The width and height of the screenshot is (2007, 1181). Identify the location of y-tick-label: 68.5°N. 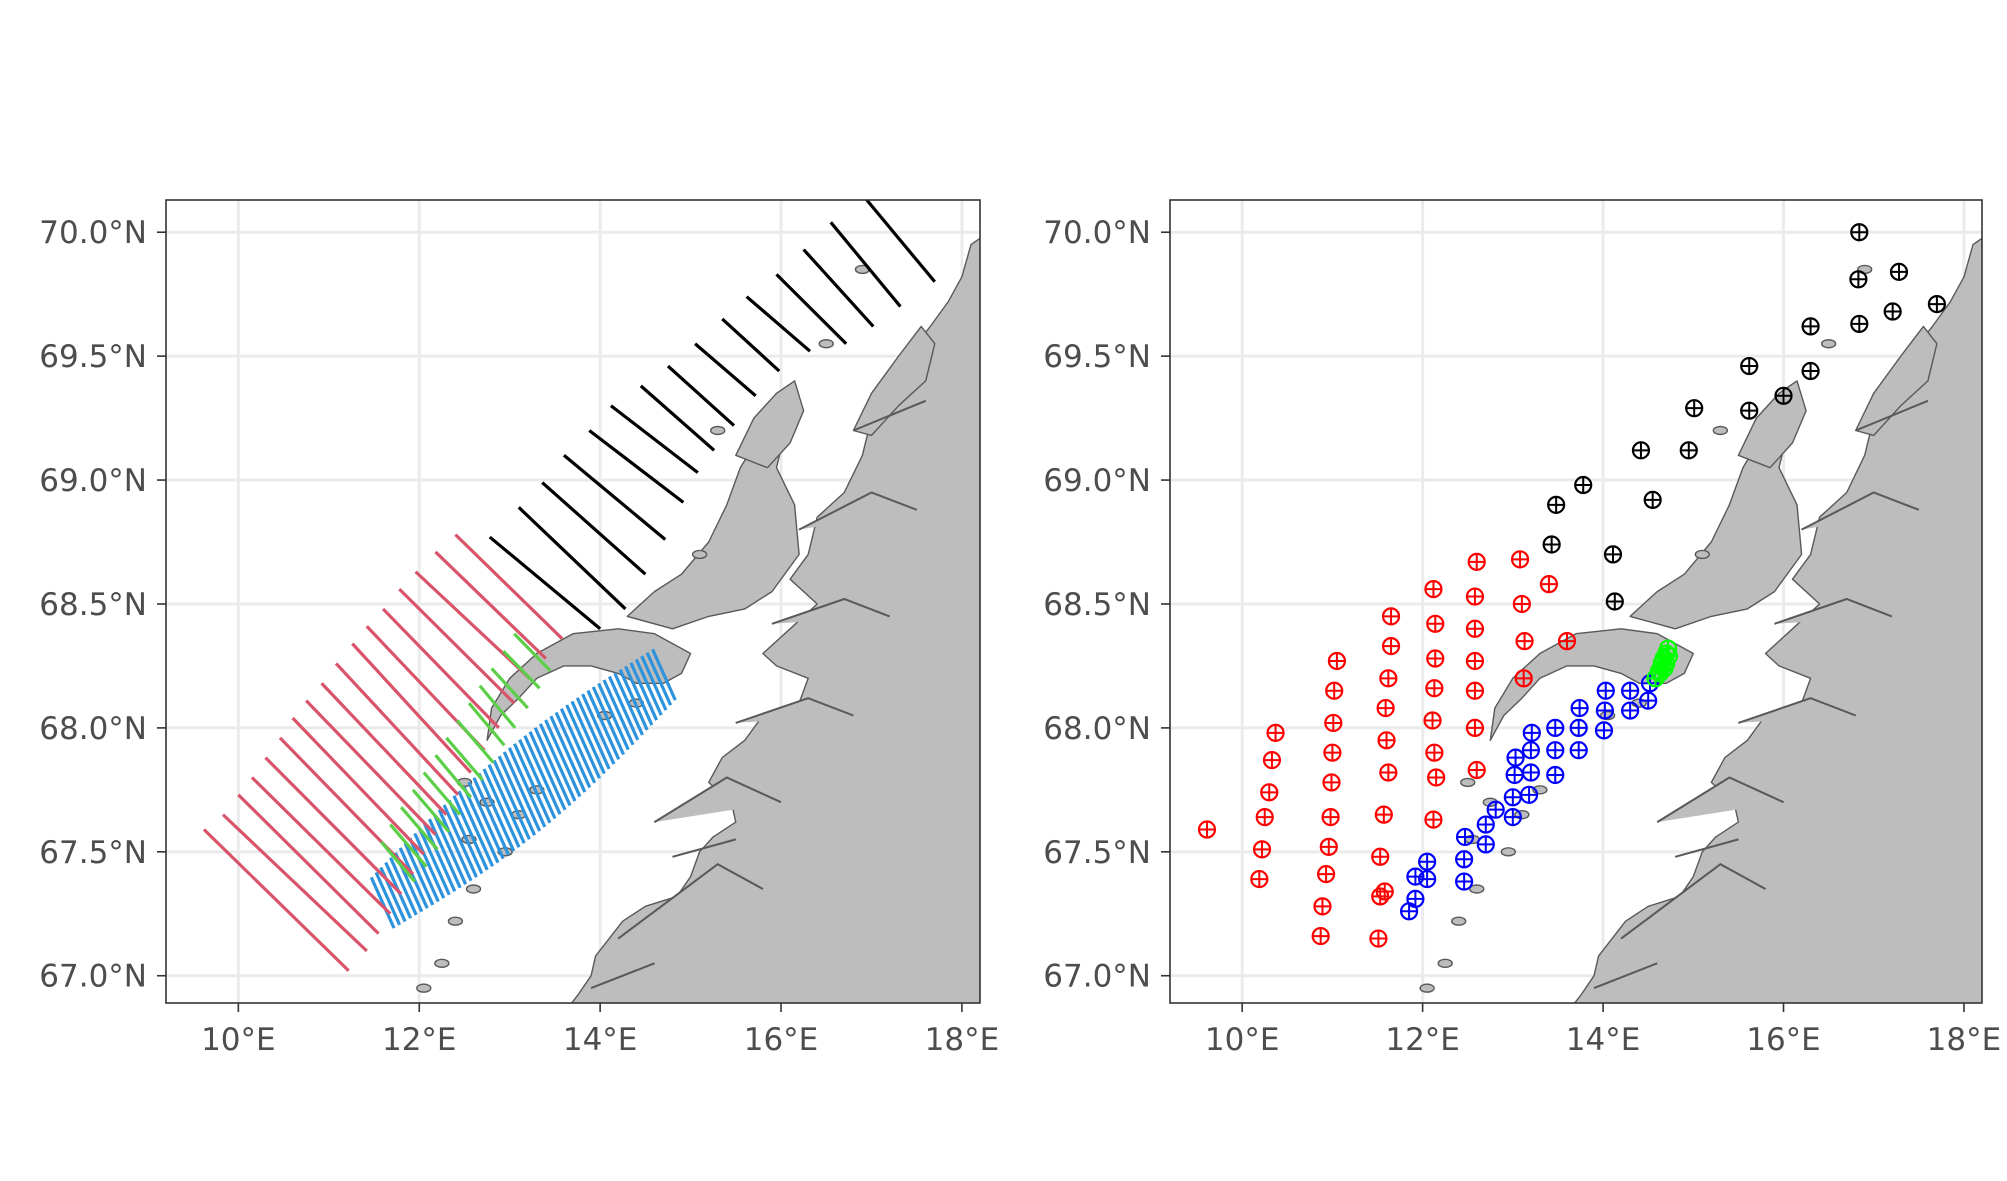
(93, 605).